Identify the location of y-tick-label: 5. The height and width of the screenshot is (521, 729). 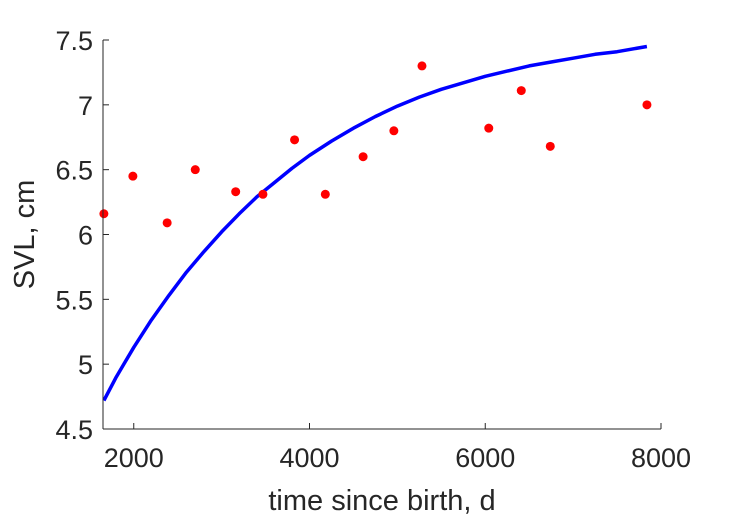
(85, 365).